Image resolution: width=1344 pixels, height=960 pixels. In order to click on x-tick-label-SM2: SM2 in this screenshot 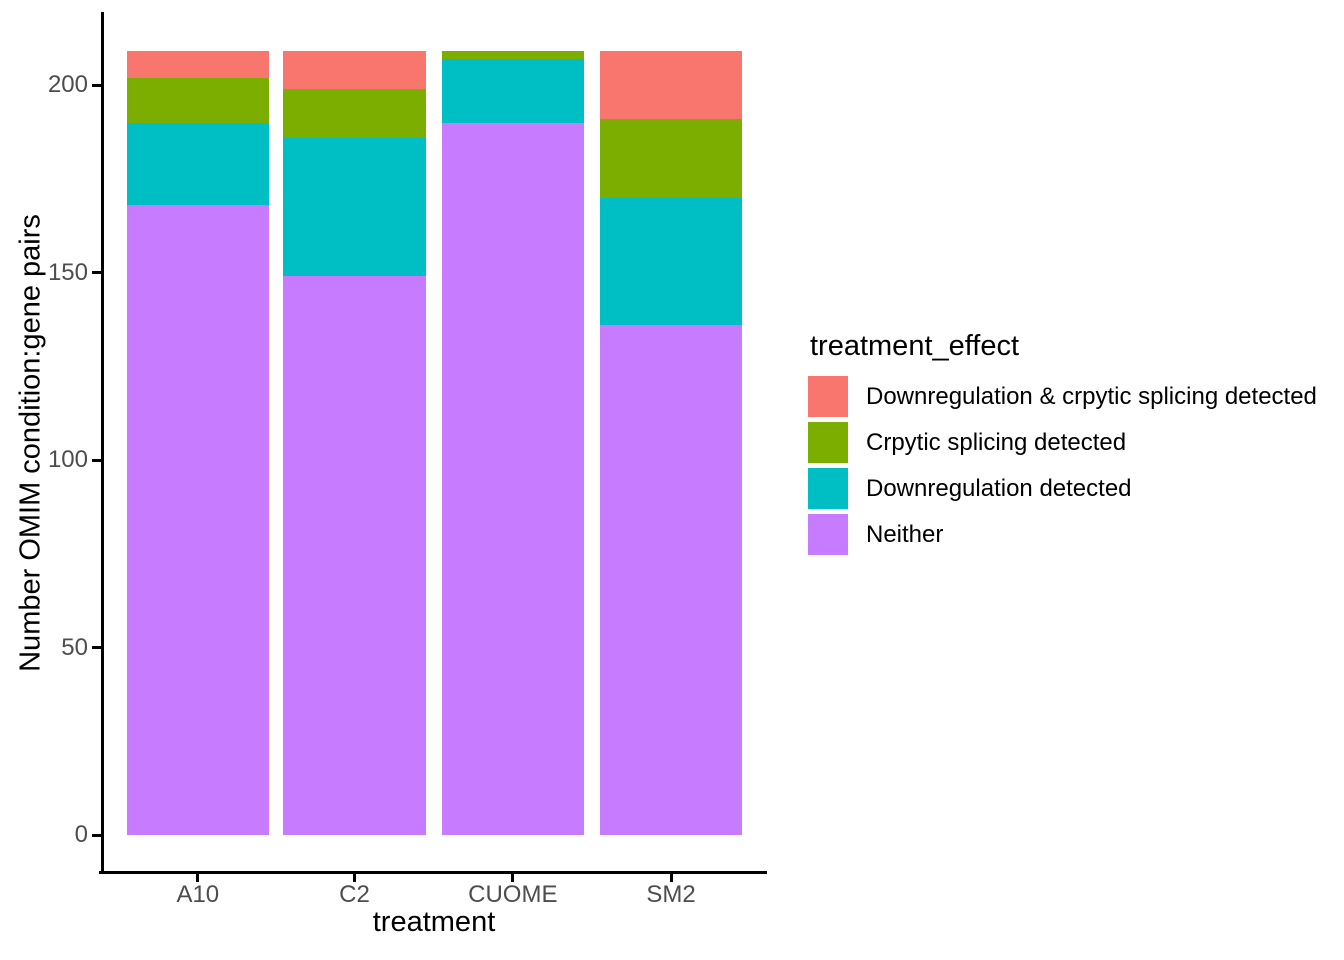, I will do `click(671, 894)`.